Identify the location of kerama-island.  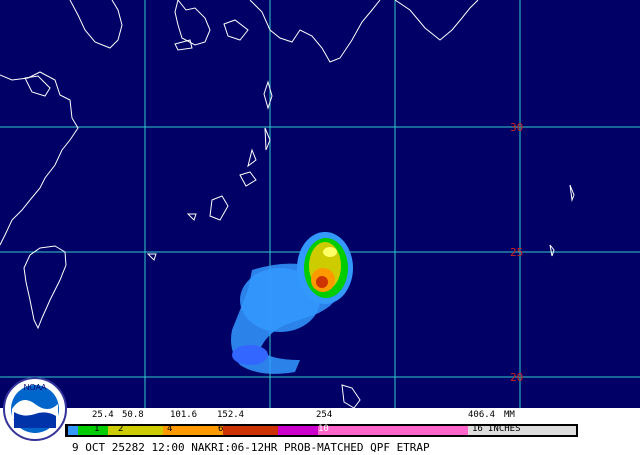
(191, 217).